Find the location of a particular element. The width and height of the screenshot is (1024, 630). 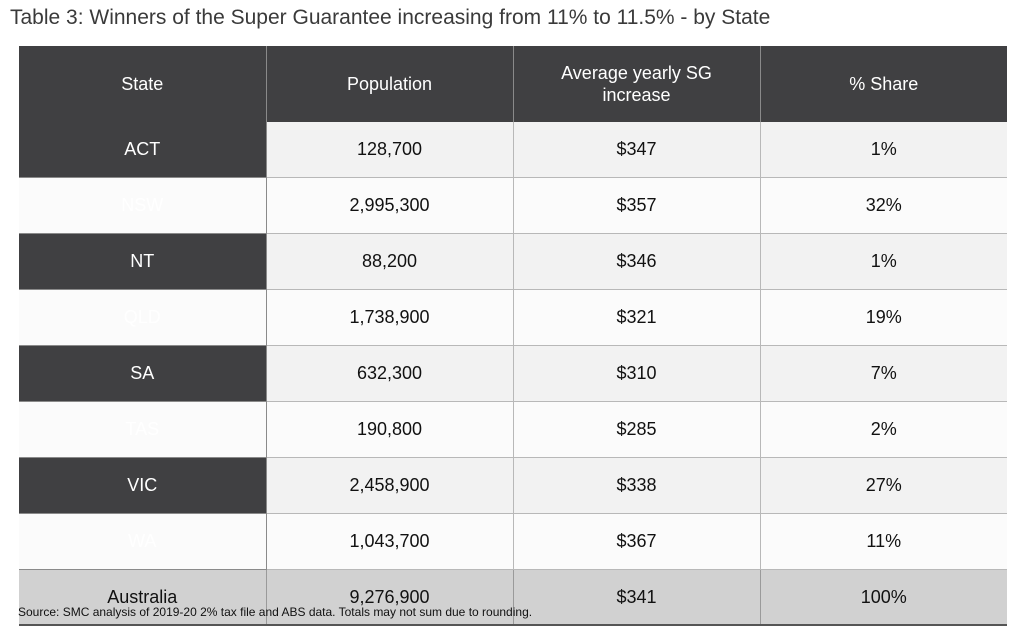

table-row: WA 1,043,700 $367 11% is located at coordinates (513, 541).